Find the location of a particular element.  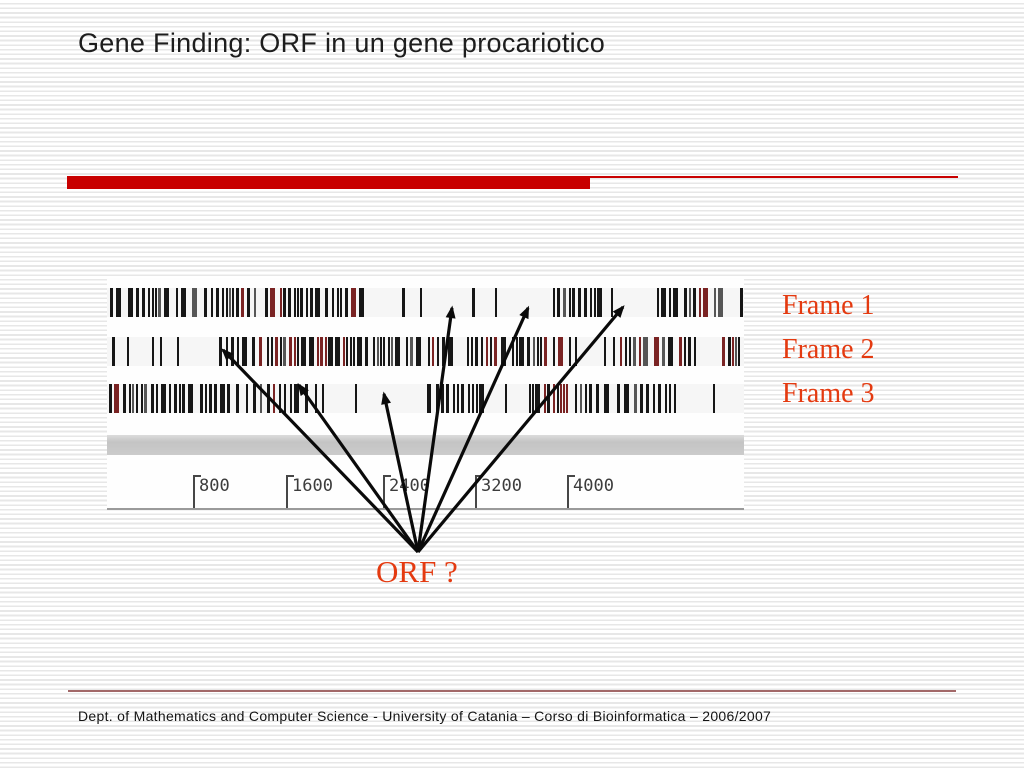

axis-tick: 800 is located at coordinates (211, 491).